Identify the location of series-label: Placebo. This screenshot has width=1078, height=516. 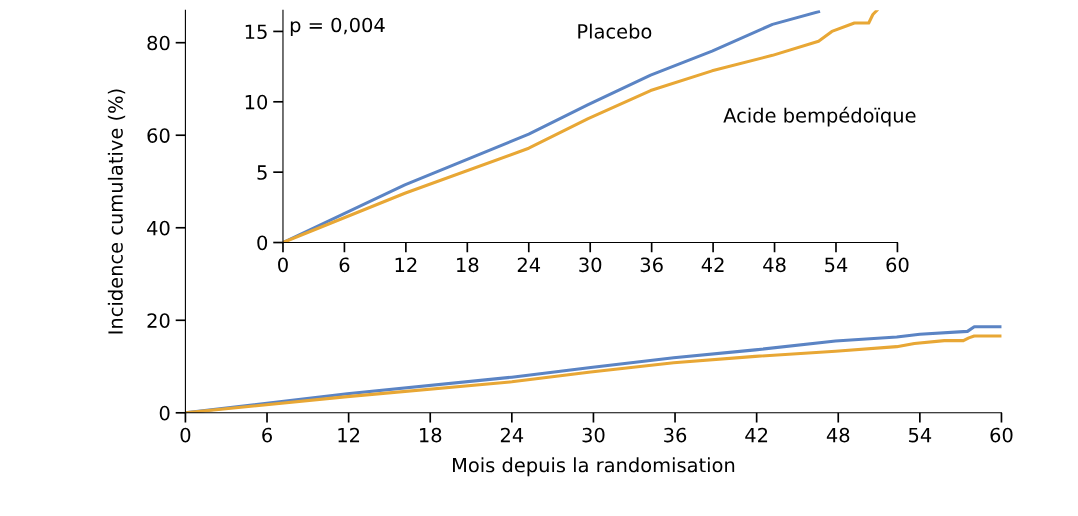
(615, 31).